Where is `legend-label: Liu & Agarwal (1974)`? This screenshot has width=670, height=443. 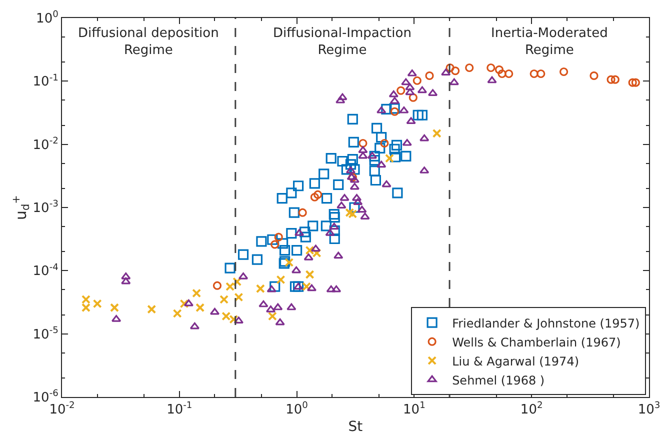
legend-label: Liu & Agarwal (1974) is located at coordinates (516, 361).